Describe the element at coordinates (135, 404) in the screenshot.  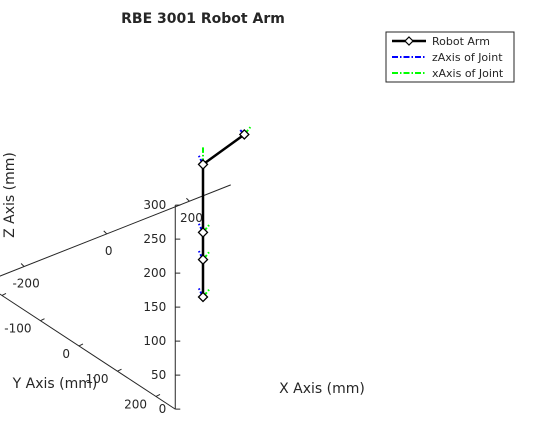
I see `y-tick-label: 200` at that location.